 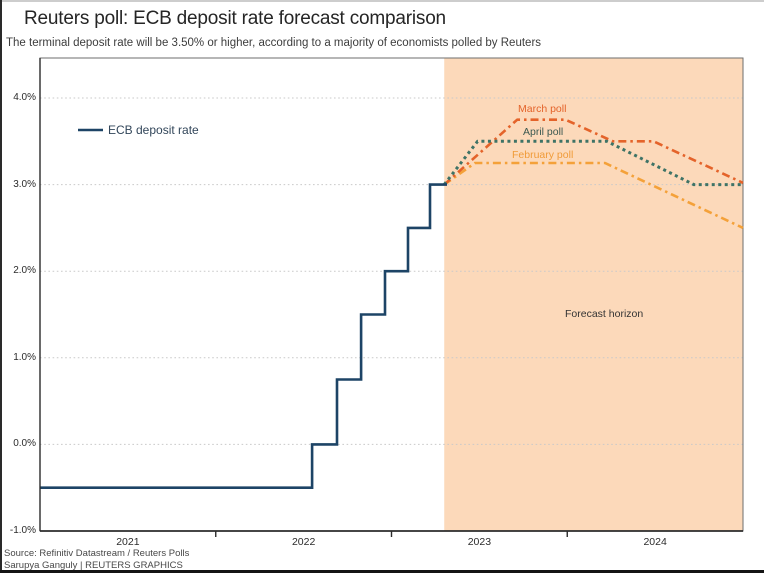 What do you see at coordinates (93, 565) in the screenshot?
I see `credit-text: Sarupya Ganguly | REUTERS GRAPHICS` at bounding box center [93, 565].